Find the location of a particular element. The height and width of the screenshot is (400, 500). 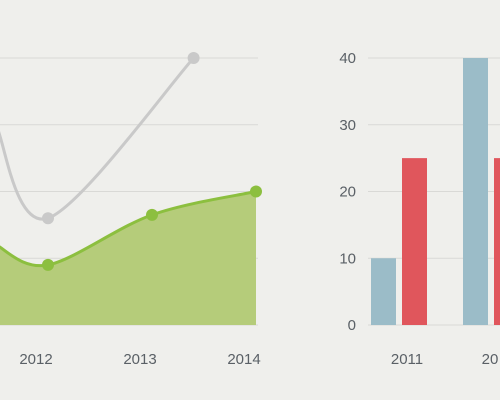

right-chart-y-tick-labels: 0 10 20 30 40 is located at coordinates (347, 192).